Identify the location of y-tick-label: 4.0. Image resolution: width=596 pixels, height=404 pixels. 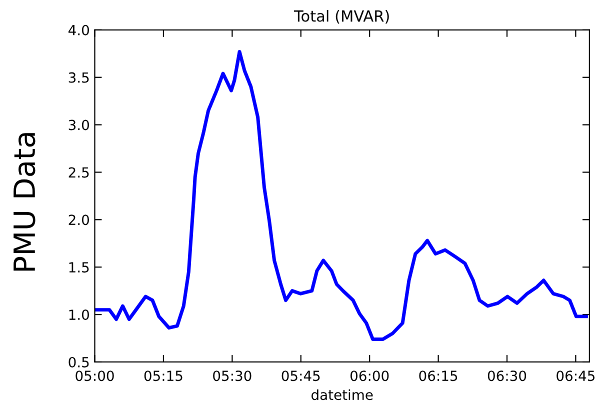
(78, 30).